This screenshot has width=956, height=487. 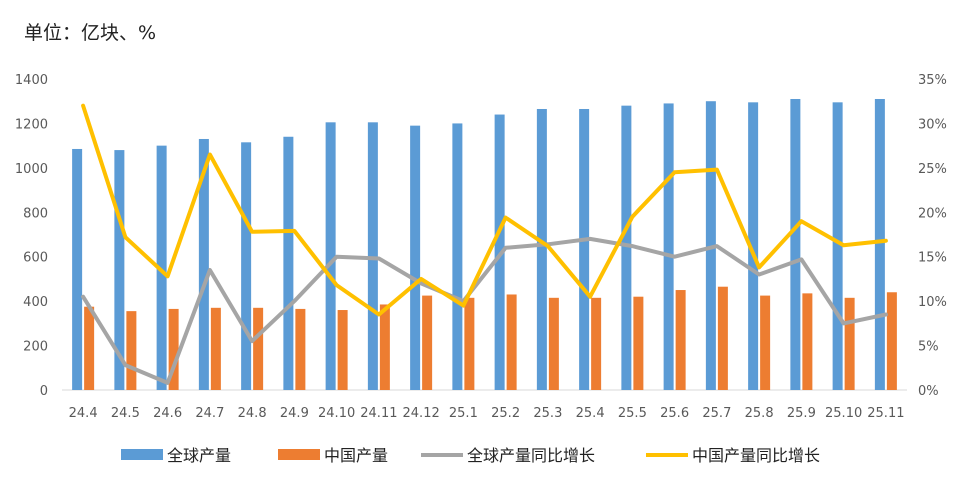 What do you see at coordinates (674, 413) in the screenshot?
I see `x-axis-tick-label: 25.6` at bounding box center [674, 413].